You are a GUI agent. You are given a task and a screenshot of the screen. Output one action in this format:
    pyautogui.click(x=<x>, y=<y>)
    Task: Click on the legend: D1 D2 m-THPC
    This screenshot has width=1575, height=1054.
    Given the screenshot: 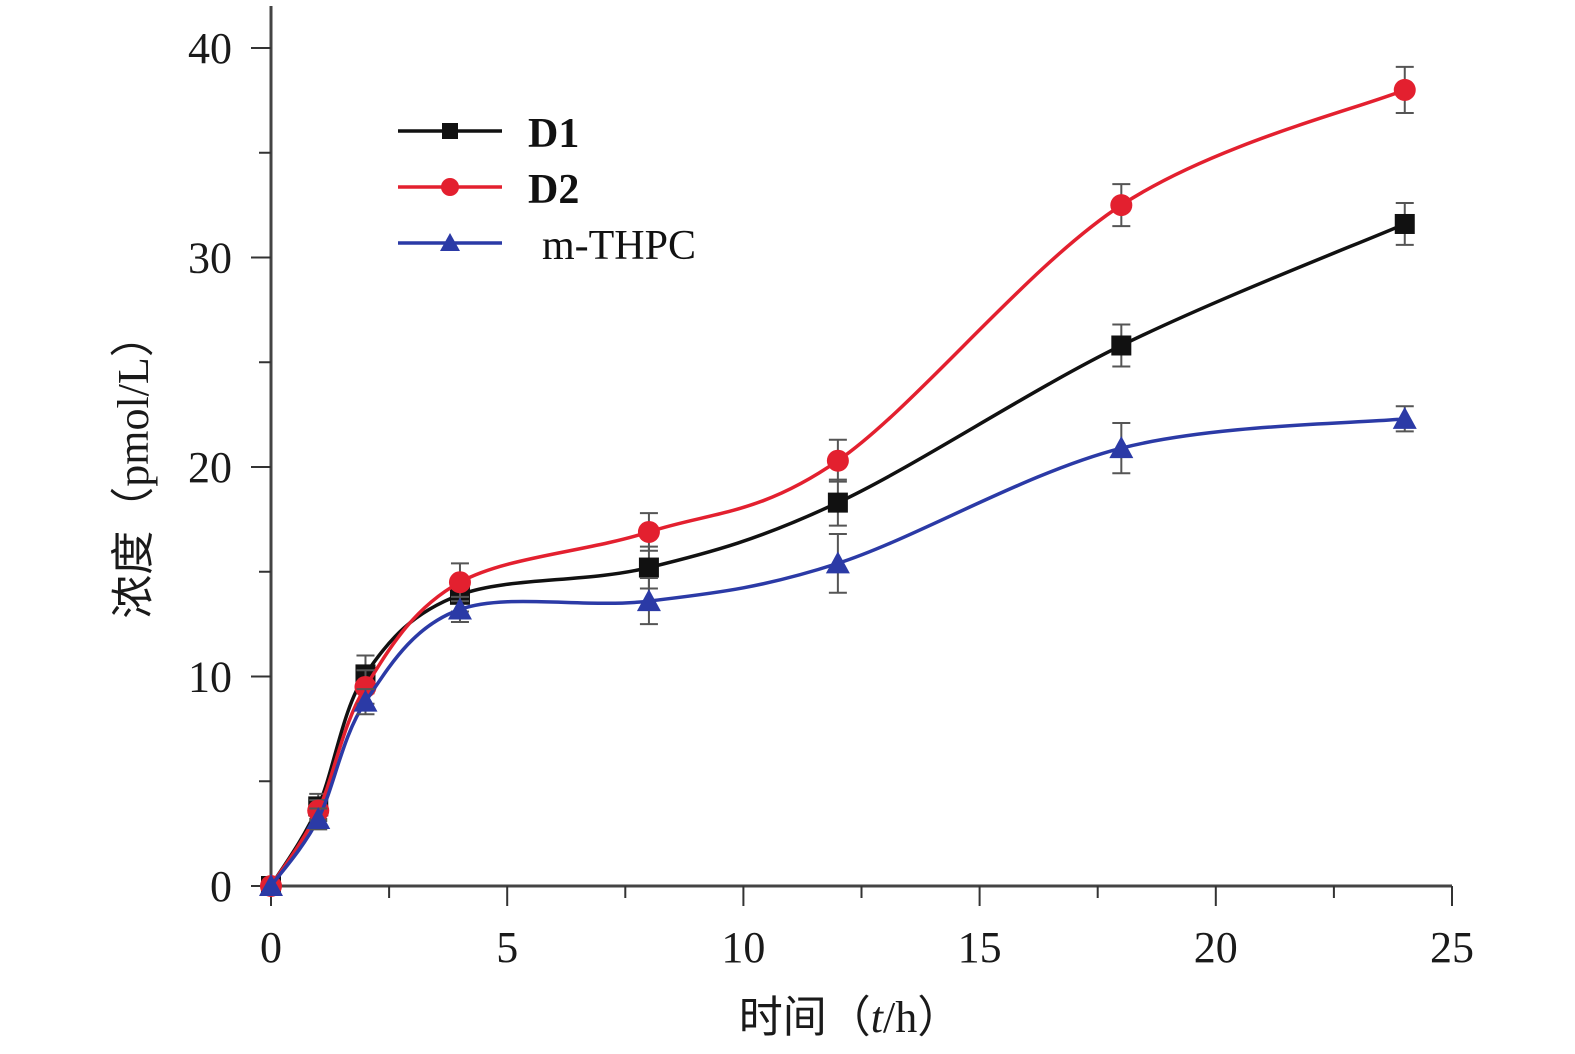 What is the action you would take?
    pyautogui.click(x=547, y=190)
    